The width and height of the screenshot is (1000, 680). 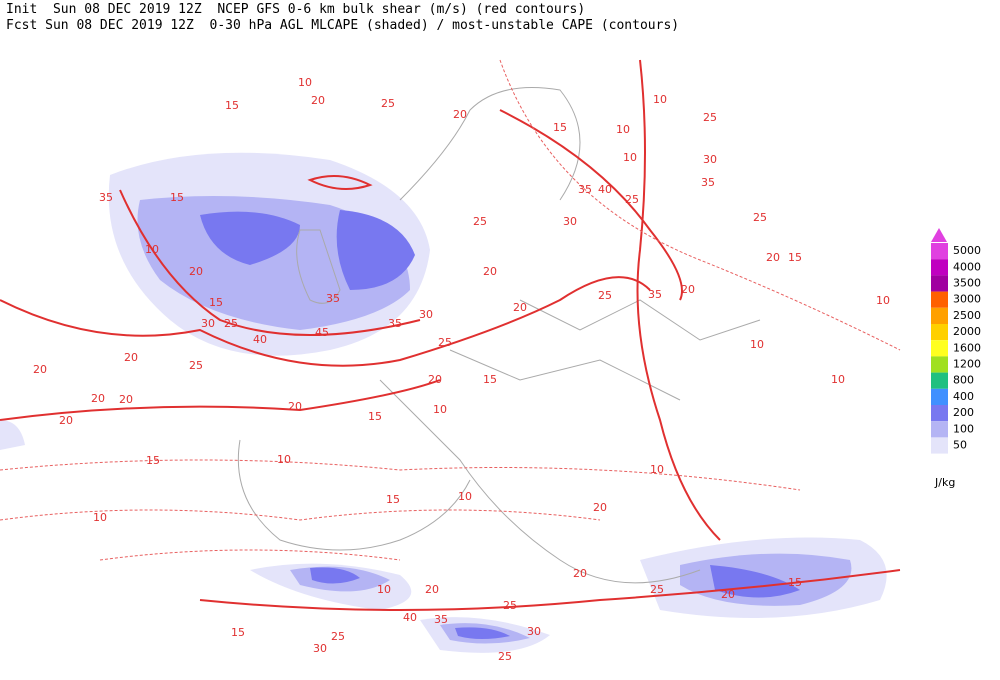 What do you see at coordinates (967, 299) in the screenshot?
I see `colorbar-label: 3000` at bounding box center [967, 299].